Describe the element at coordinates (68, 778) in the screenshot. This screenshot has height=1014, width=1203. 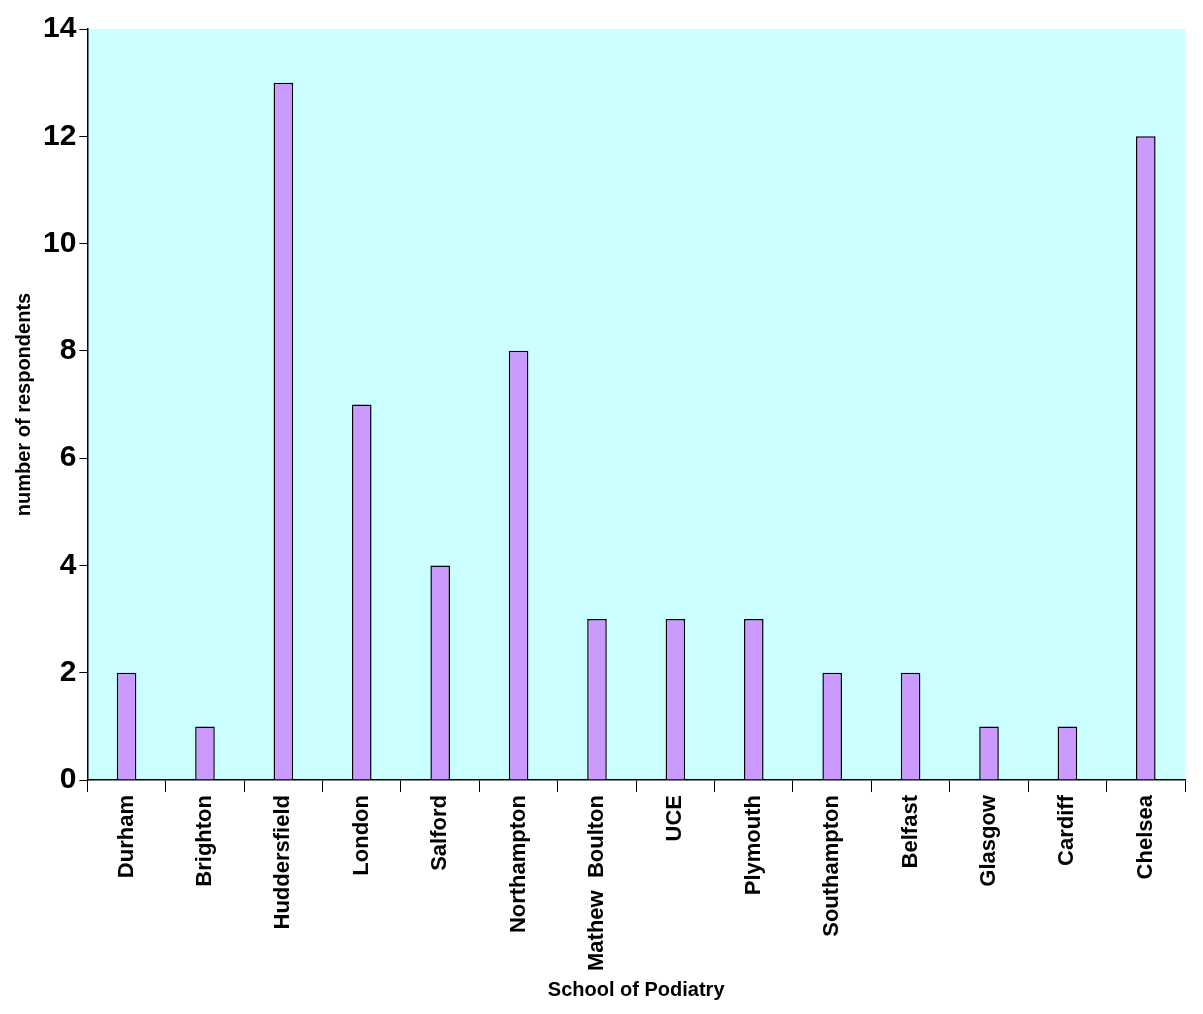
I see `y-tick-label: 0` at that location.